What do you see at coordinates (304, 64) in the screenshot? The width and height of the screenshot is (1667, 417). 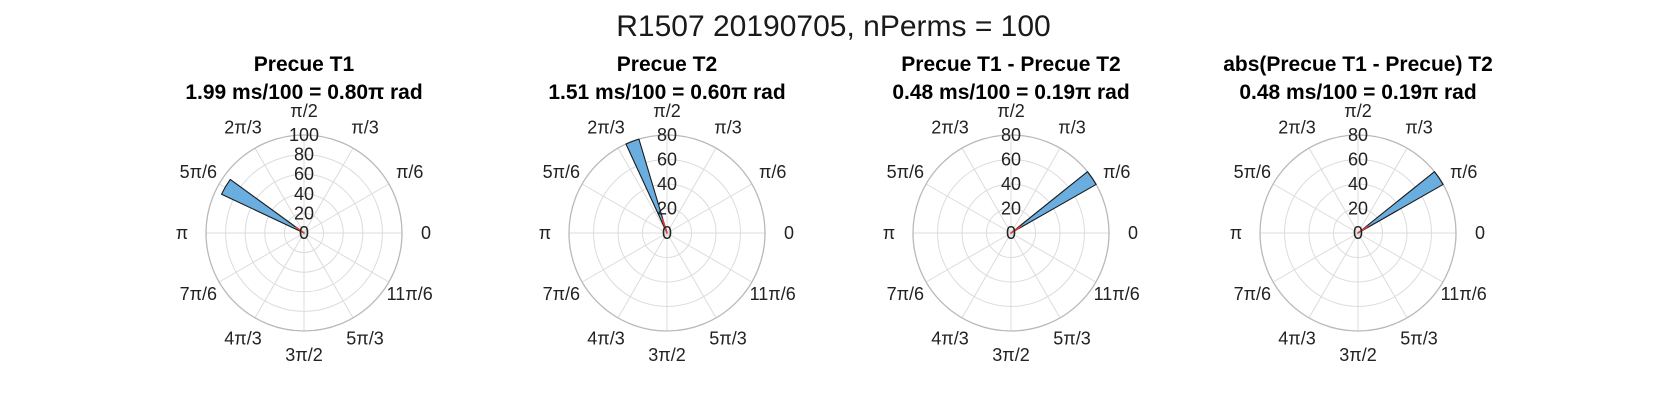 I see `panel-title: Precue T1` at bounding box center [304, 64].